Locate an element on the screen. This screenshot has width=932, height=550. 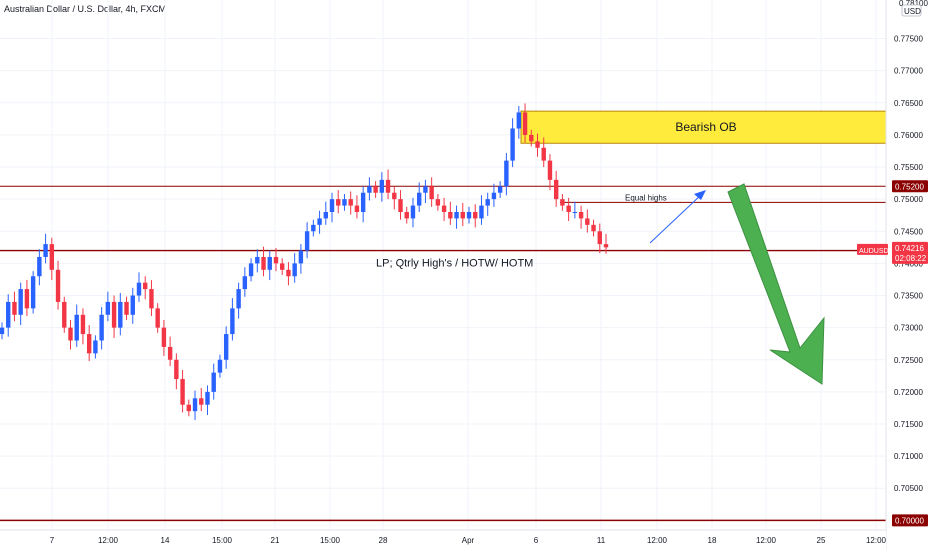
equal-highs-label: Equal highs is located at coordinates (646, 197).